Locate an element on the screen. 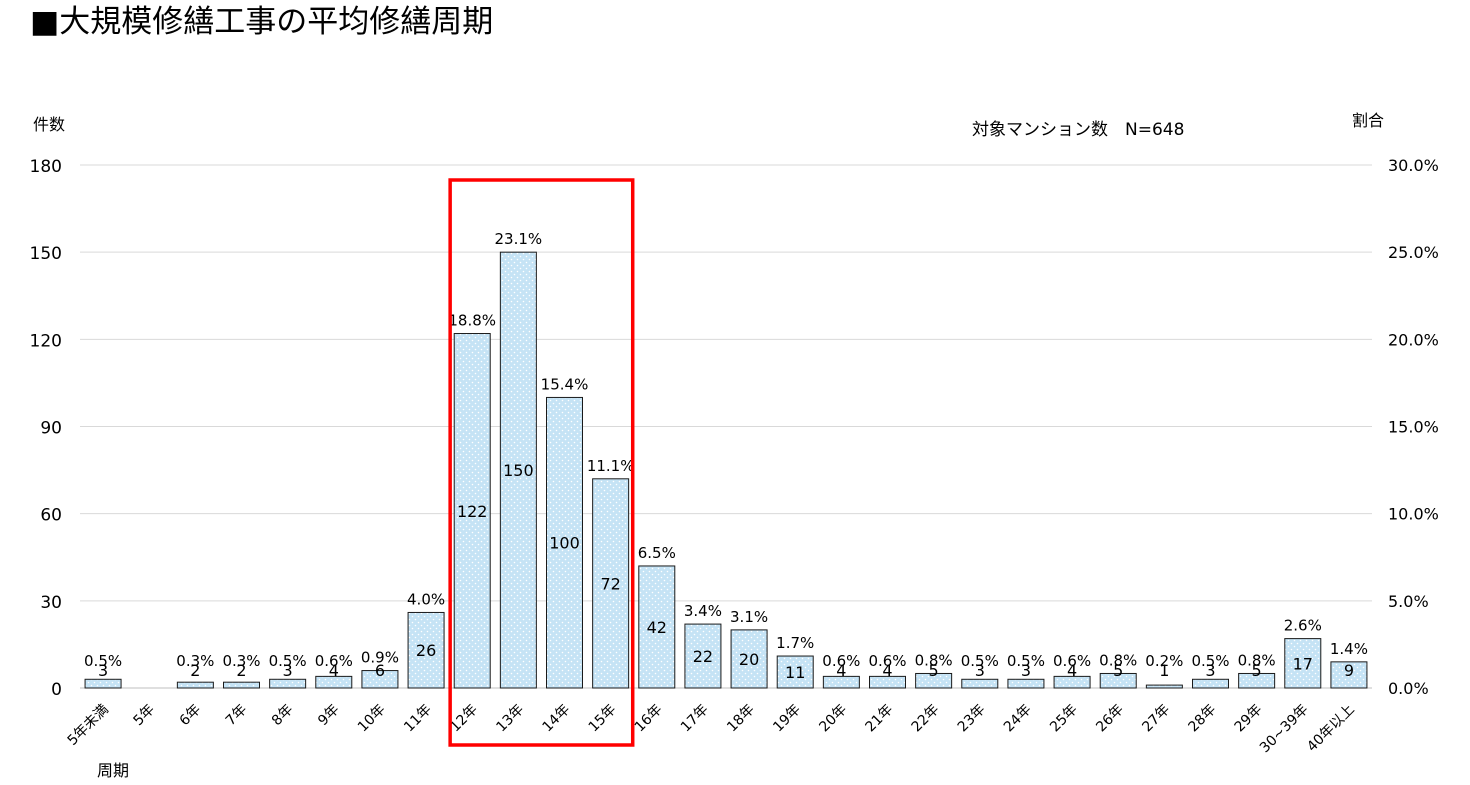 This screenshot has height=785, width=1470. bar-6年 is located at coordinates (195, 685).